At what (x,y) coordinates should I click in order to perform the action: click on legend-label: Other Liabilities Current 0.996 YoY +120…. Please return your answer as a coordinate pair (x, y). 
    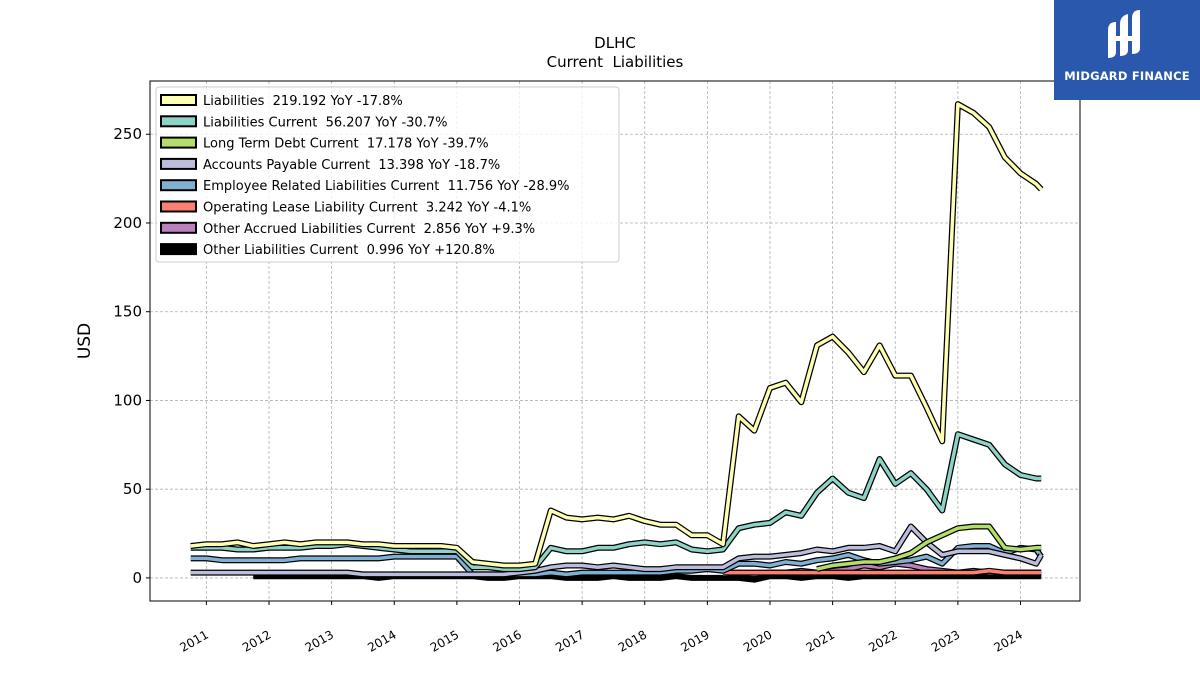
    Looking at the image, I should click on (349, 250).